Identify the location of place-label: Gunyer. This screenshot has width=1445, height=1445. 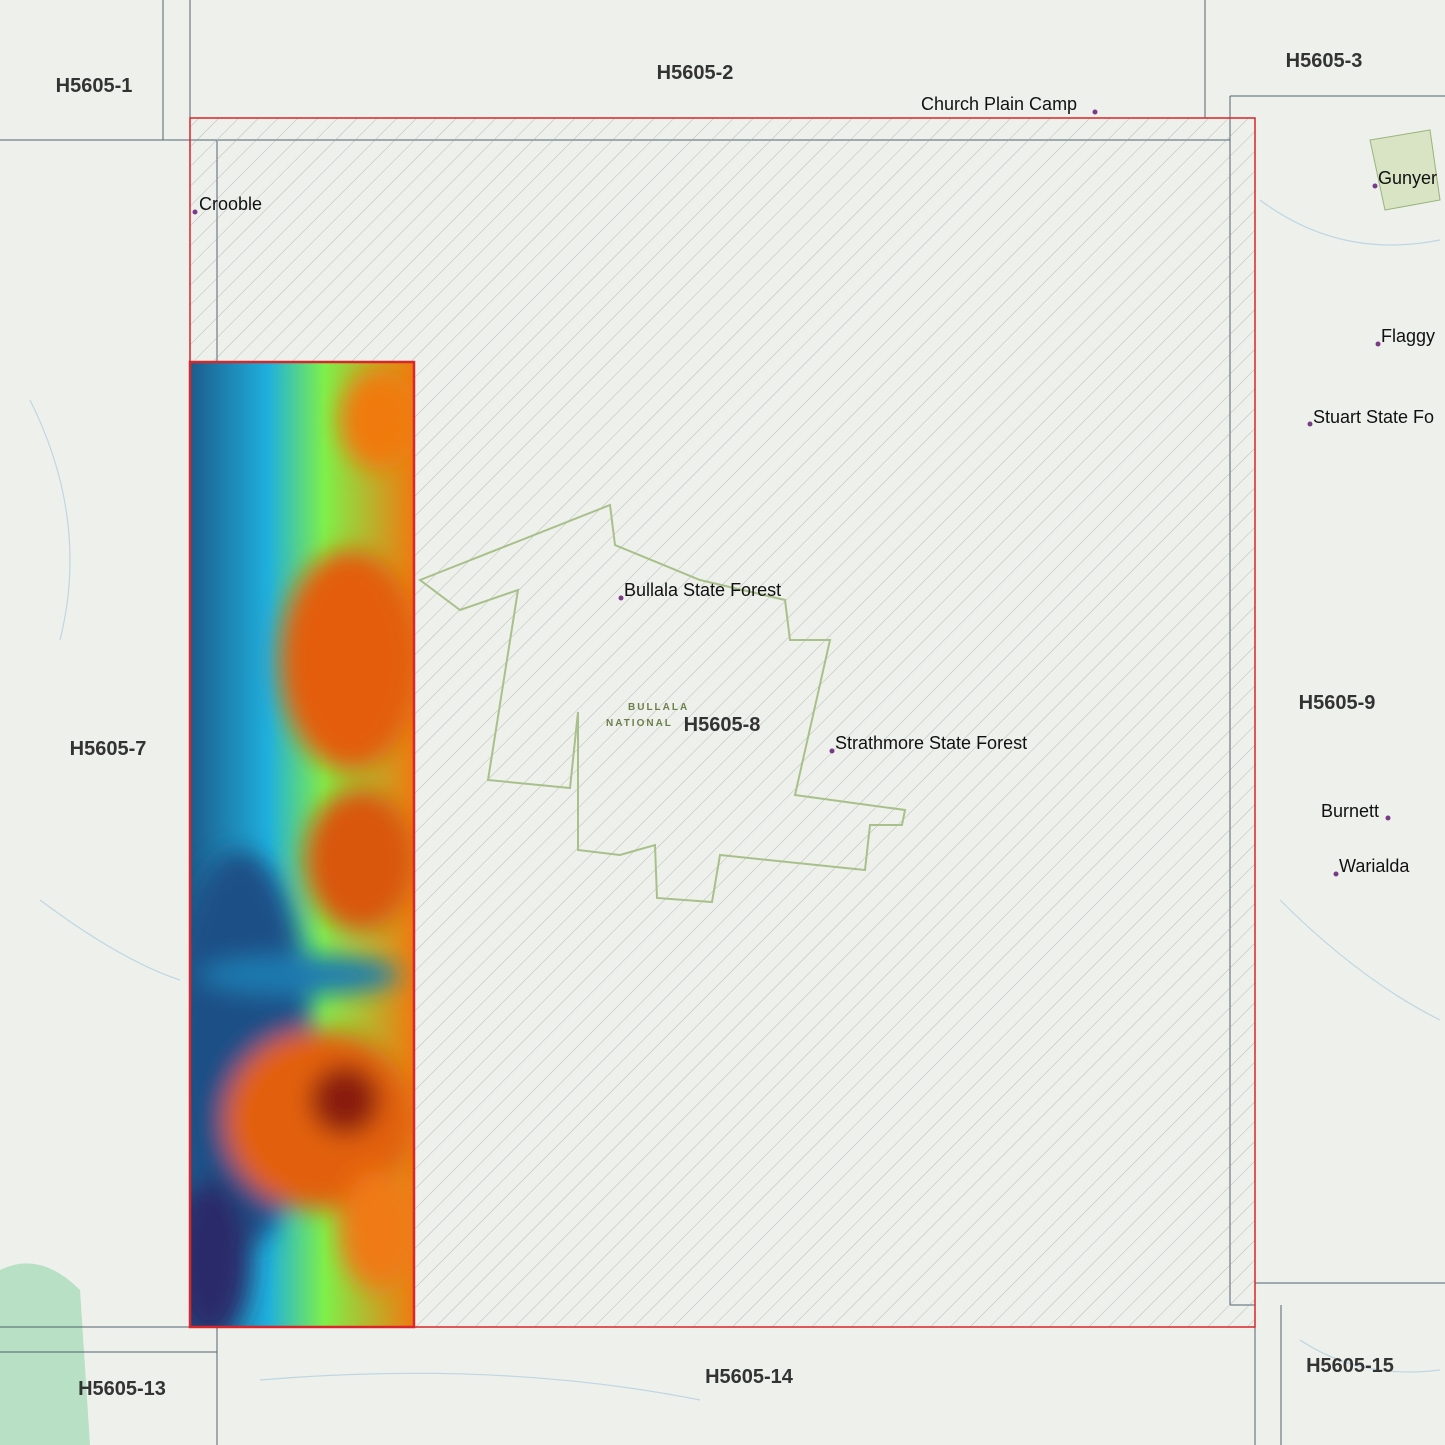
(1407, 178).